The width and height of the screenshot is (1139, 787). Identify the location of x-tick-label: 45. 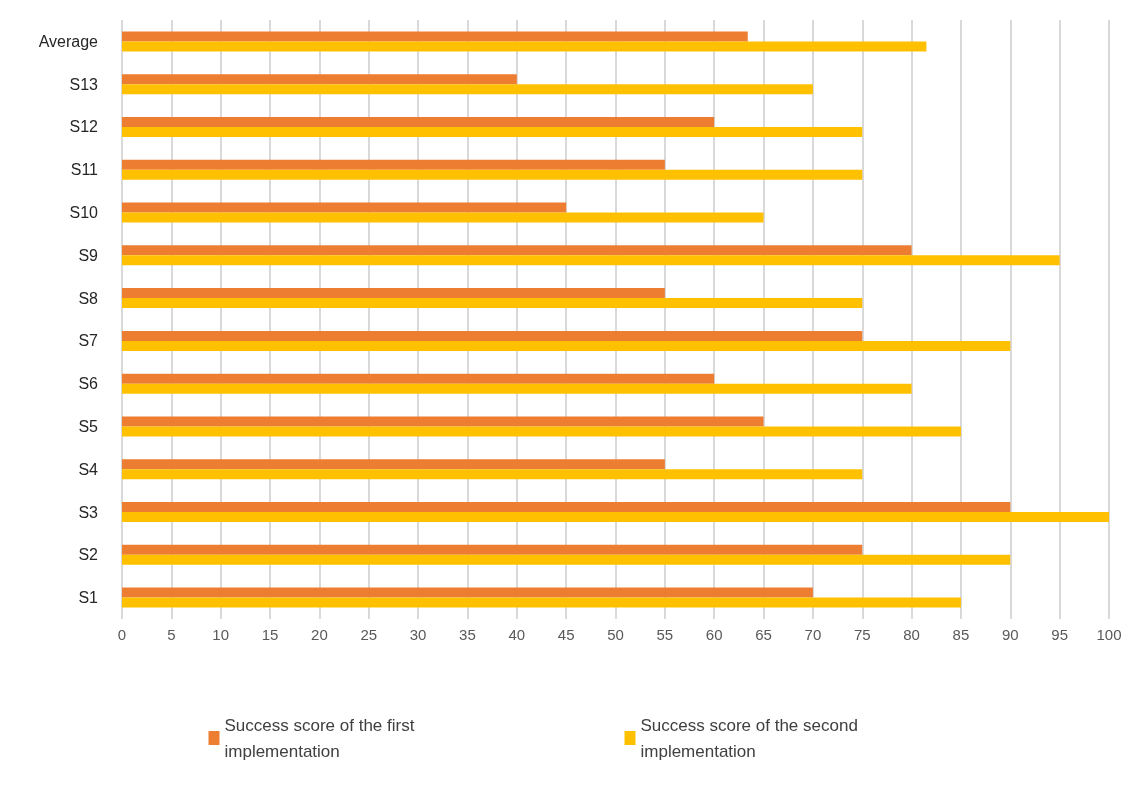
(566, 634).